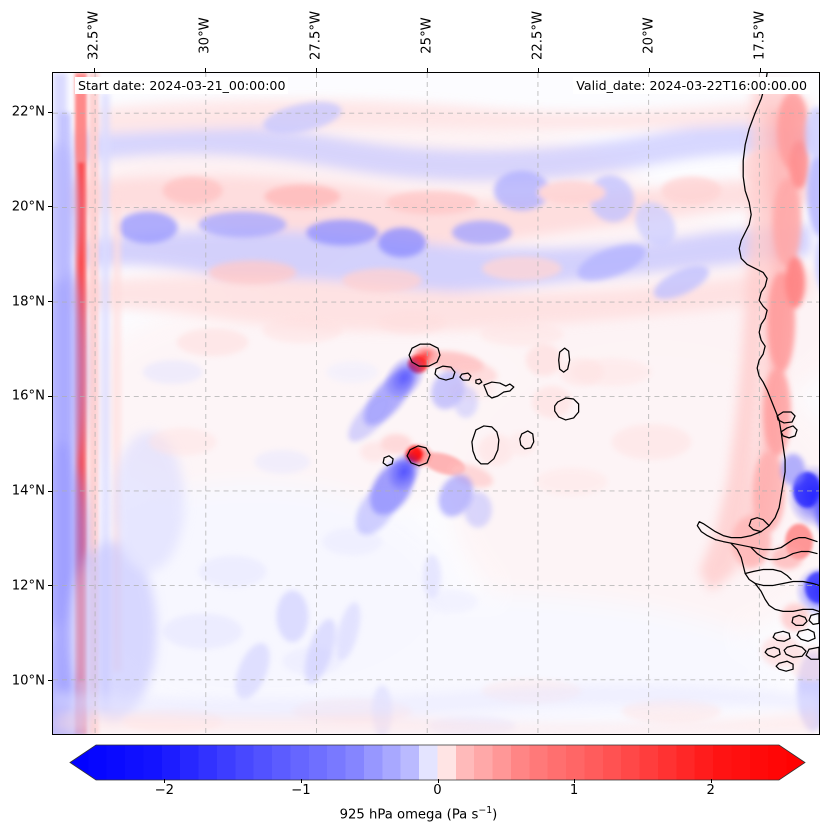  Describe the element at coordinates (649, 35) in the screenshot. I see `longitude-tick-label: 20°W` at that location.